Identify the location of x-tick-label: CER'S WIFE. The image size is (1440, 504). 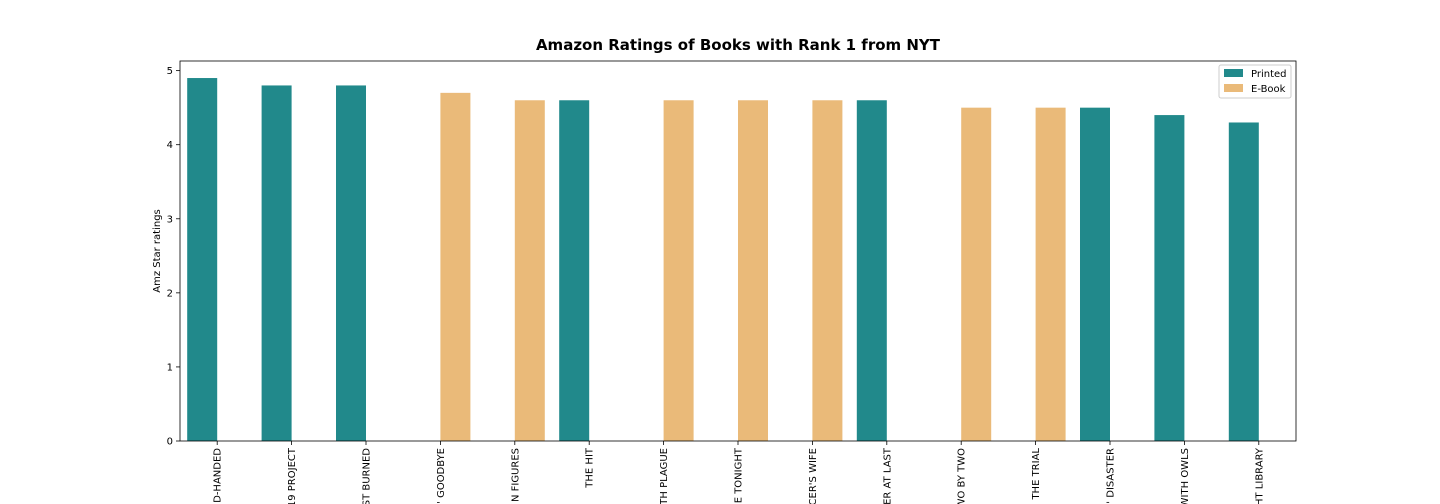
(813, 476).